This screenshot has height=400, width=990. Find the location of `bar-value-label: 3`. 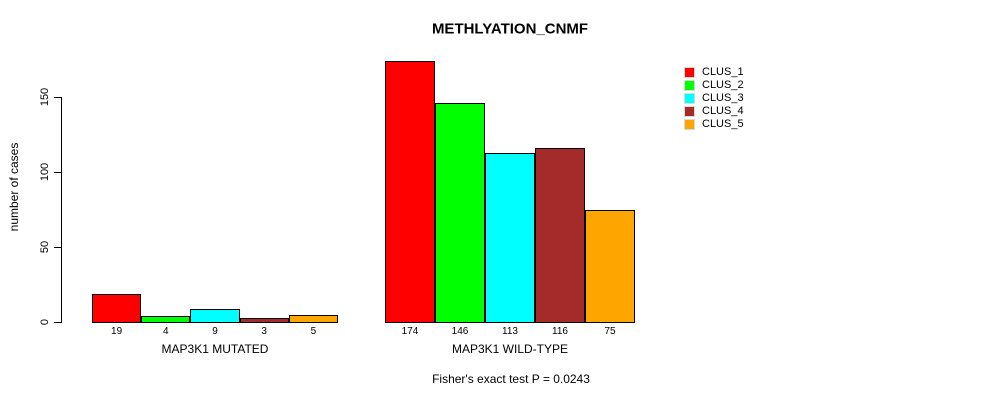

bar-value-label: 3 is located at coordinates (264, 331).